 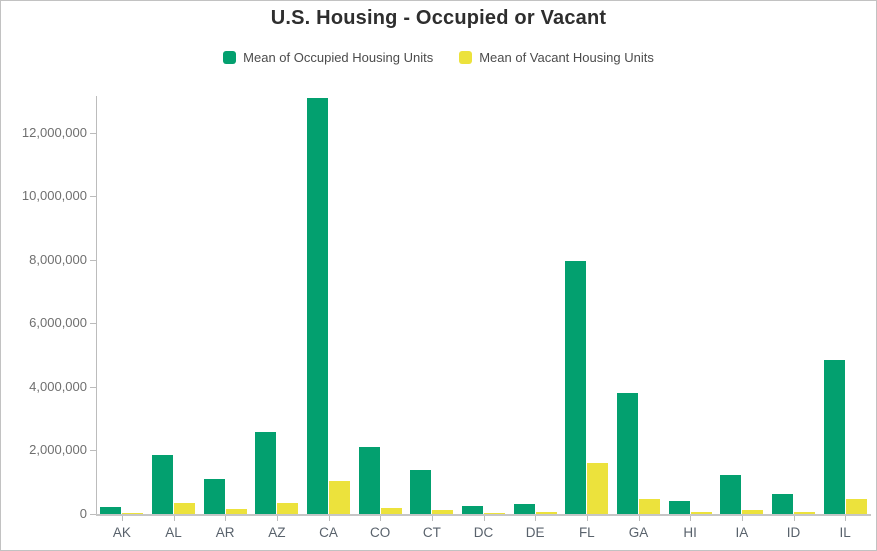 What do you see at coordinates (111, 510) in the screenshot?
I see `occupied-bar-ak` at bounding box center [111, 510].